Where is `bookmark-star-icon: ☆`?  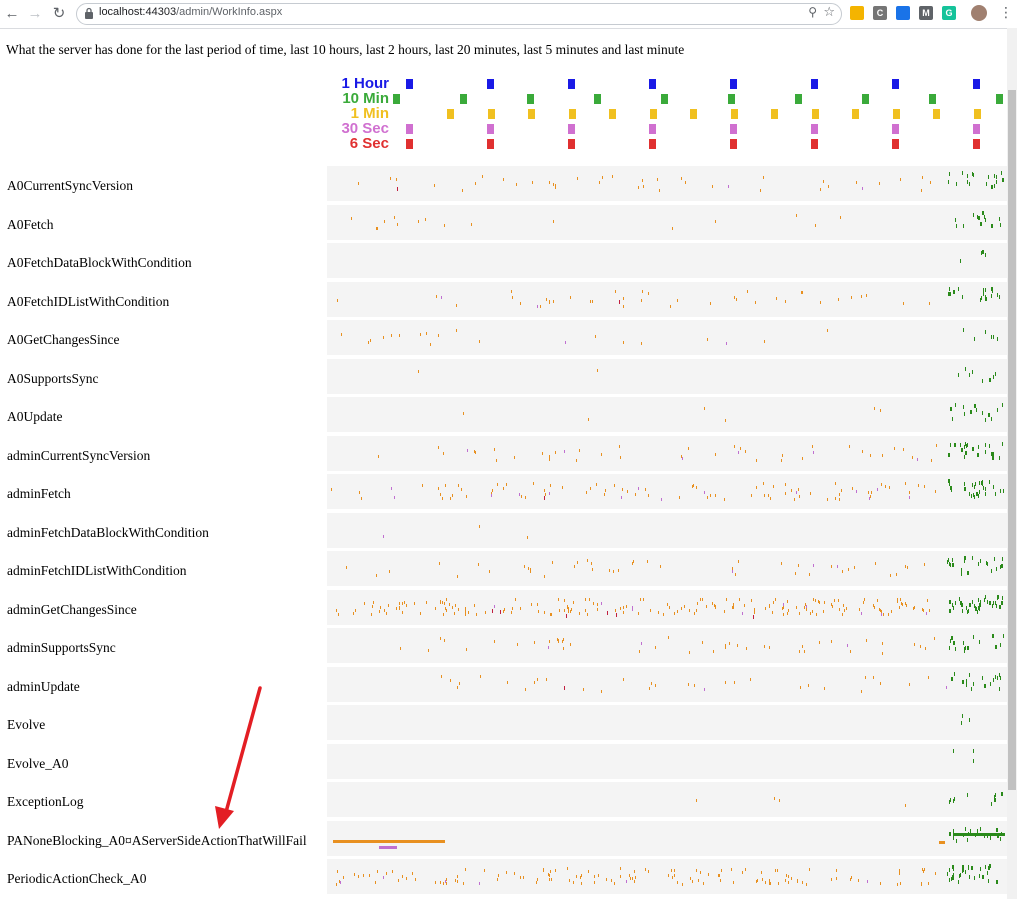 bookmark-star-icon: ☆ is located at coordinates (829, 11).